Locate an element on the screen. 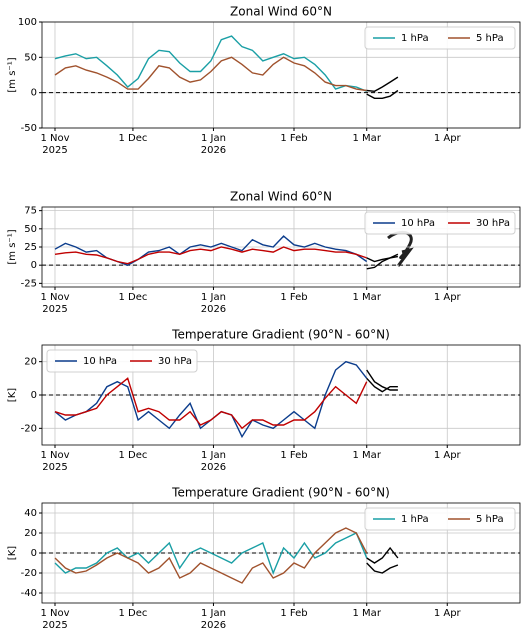 Image resolution: width=529 pixels, height=640 pixels. y-tick-label: 40 is located at coordinates (30, 513).